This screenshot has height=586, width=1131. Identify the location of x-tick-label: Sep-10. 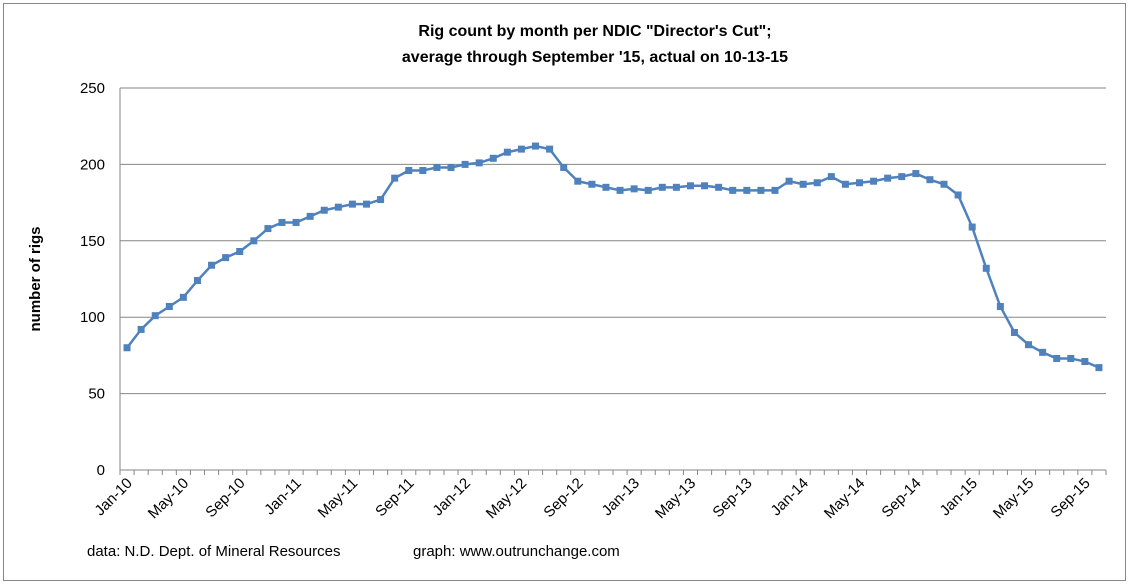
(225, 498).